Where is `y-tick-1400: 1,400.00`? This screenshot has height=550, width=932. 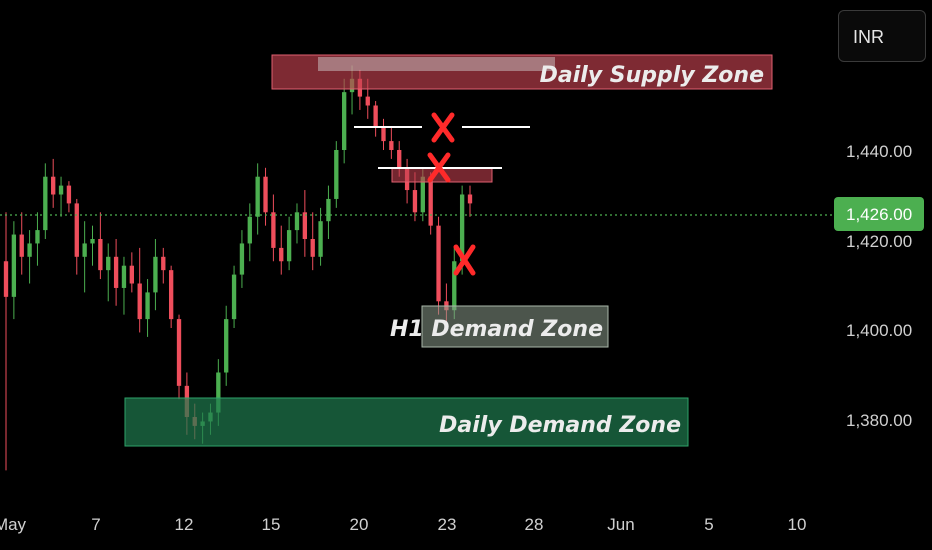
y-tick-1400: 1,400.00 is located at coordinates (879, 330).